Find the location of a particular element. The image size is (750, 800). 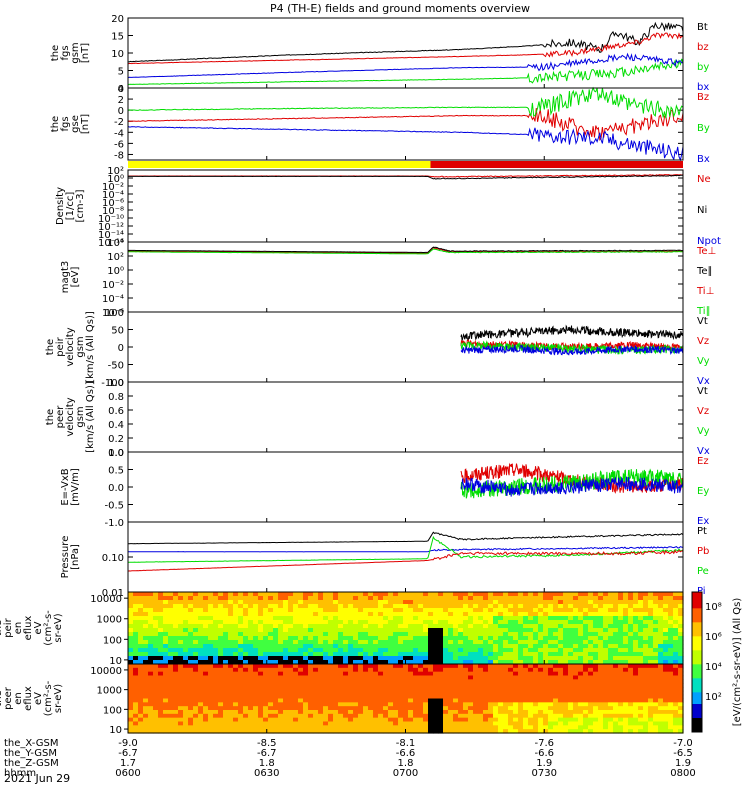

legend-entry: bz is located at coordinates (703, 47).